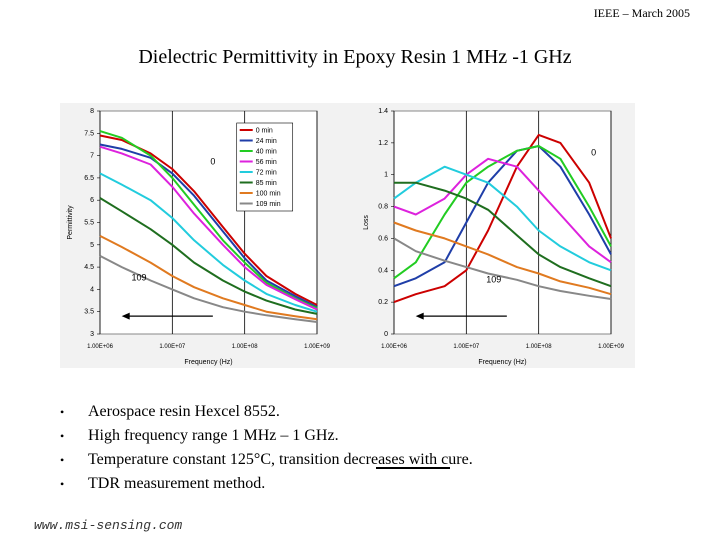  Describe the element at coordinates (89, 223) in the screenshot. I see `y-tick-label: 5.5` at that location.